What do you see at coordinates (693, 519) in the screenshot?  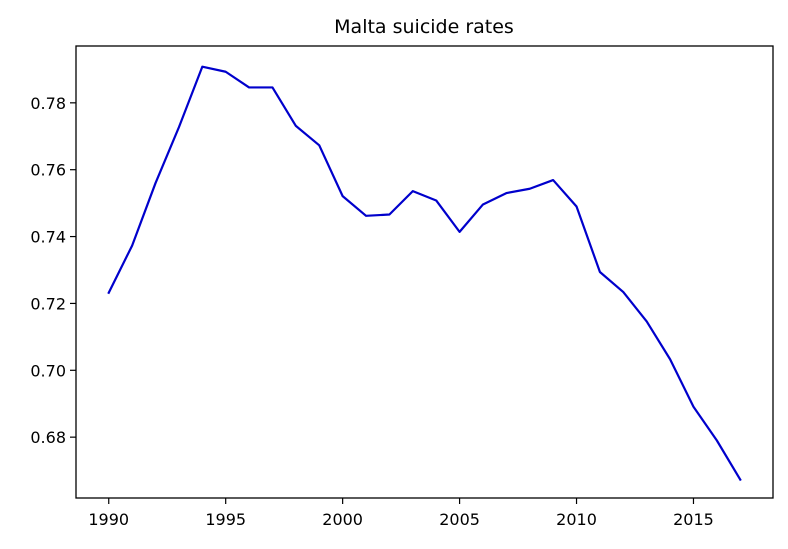 I see `x-tick-label: 2015` at bounding box center [693, 519].